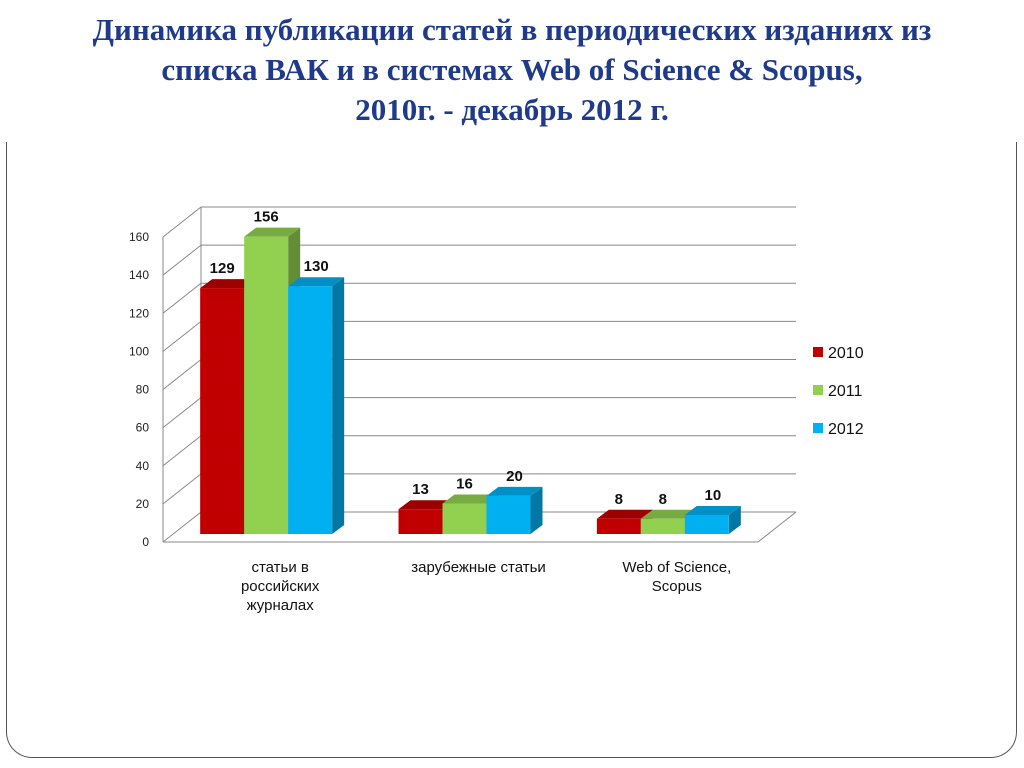 This screenshot has width=1024, height=768. What do you see at coordinates (222, 268) in the screenshot?
I see `data-label: 129` at bounding box center [222, 268].